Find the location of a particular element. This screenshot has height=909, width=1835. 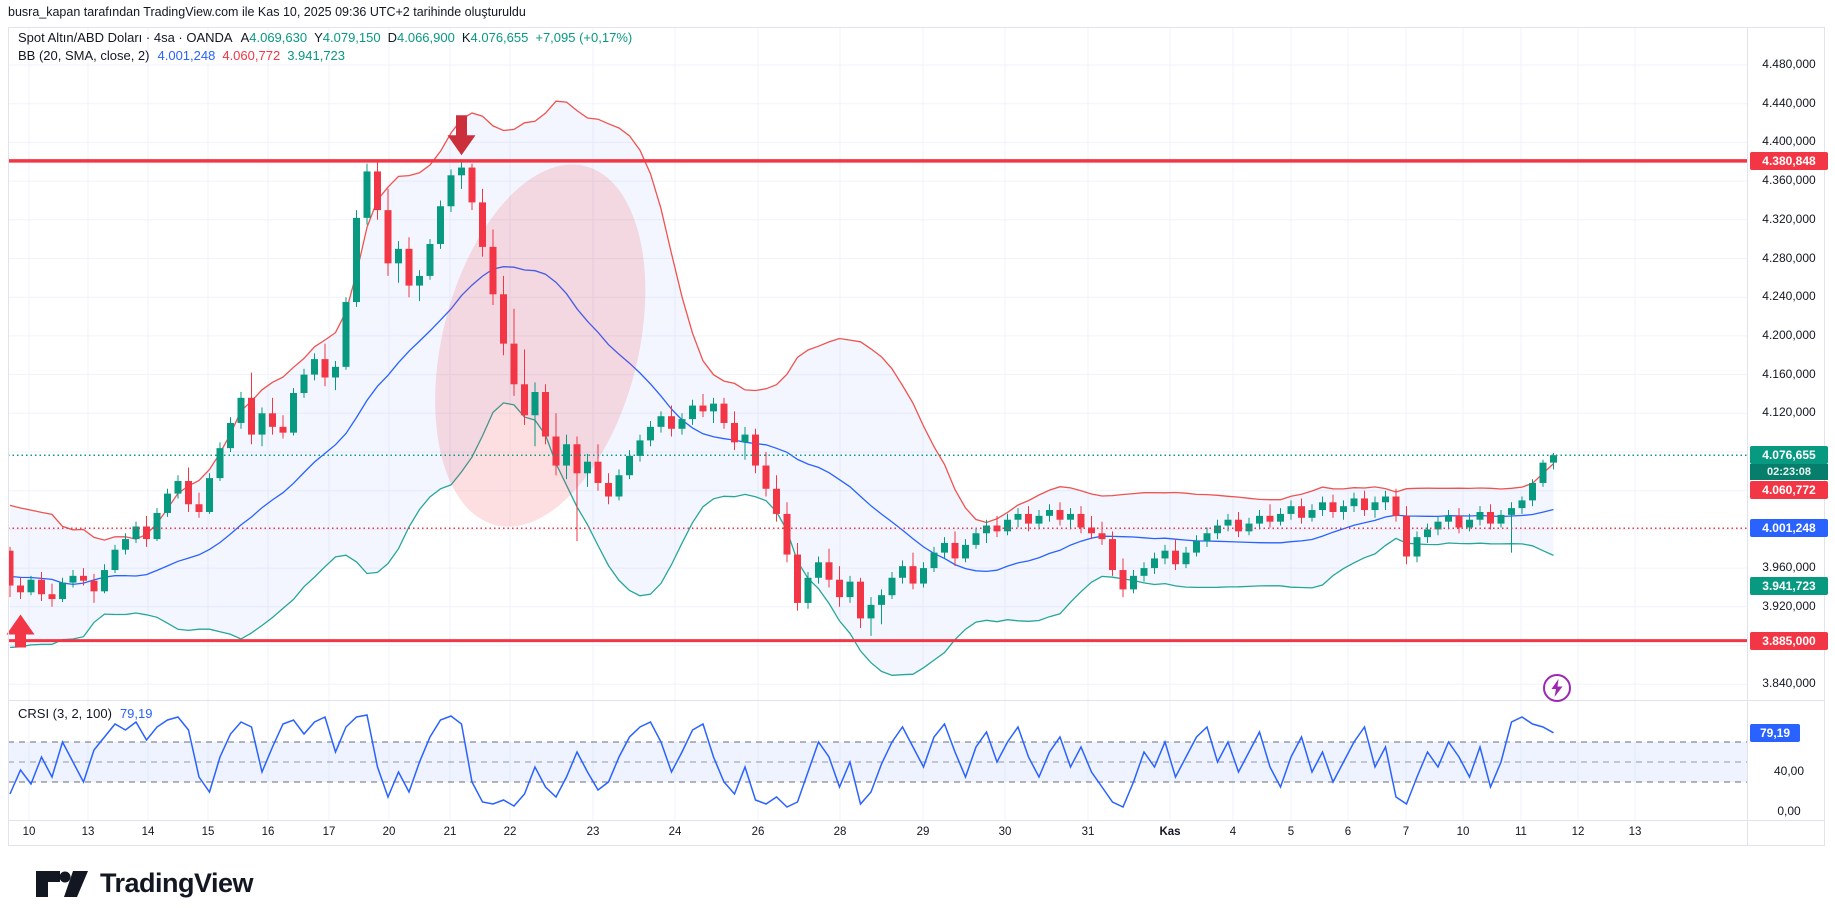

price-axis-border is located at coordinates (1747, 436).